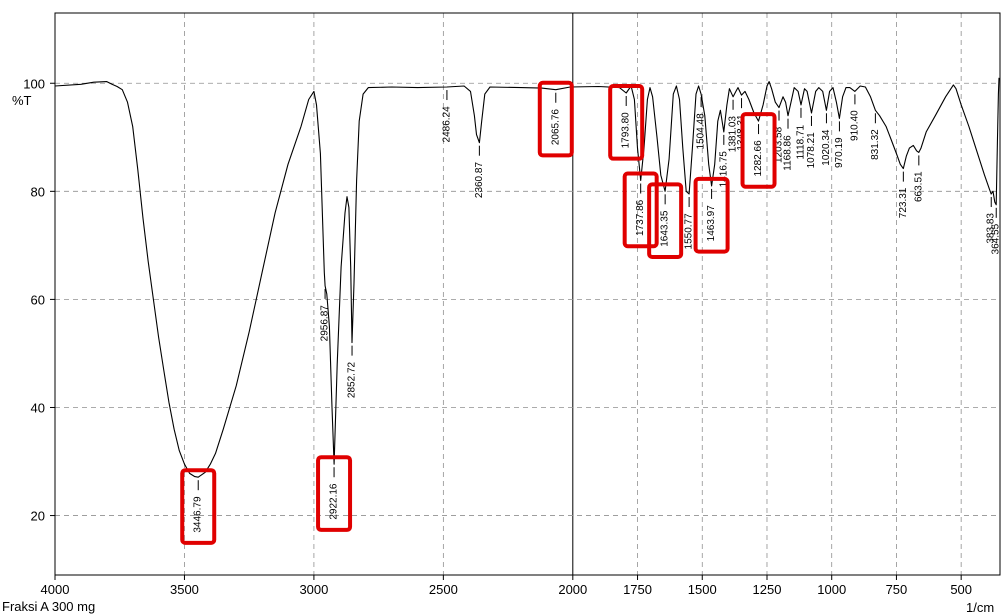  Describe the element at coordinates (184, 589) in the screenshot. I see `x-tick-label: 3500` at that location.